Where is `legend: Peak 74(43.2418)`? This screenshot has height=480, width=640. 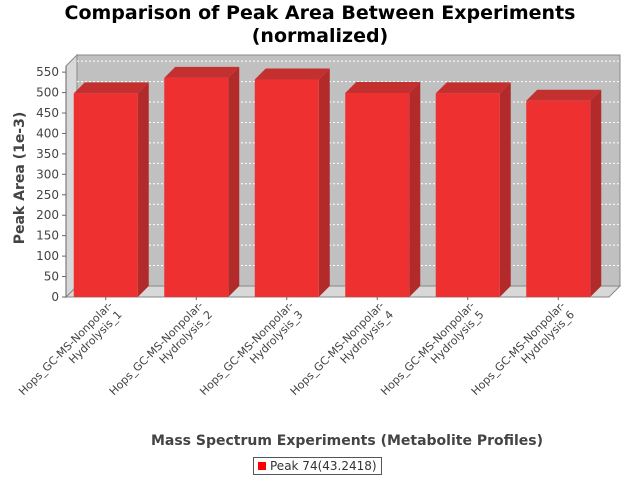 legend: Peak 74(43.2418) is located at coordinates (317, 466).